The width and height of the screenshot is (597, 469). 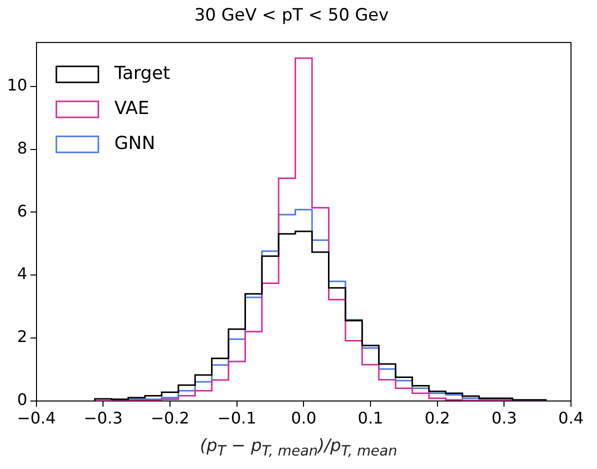 What do you see at coordinates (22, 399) in the screenshot?
I see `y-tick-label: 0` at bounding box center [22, 399].